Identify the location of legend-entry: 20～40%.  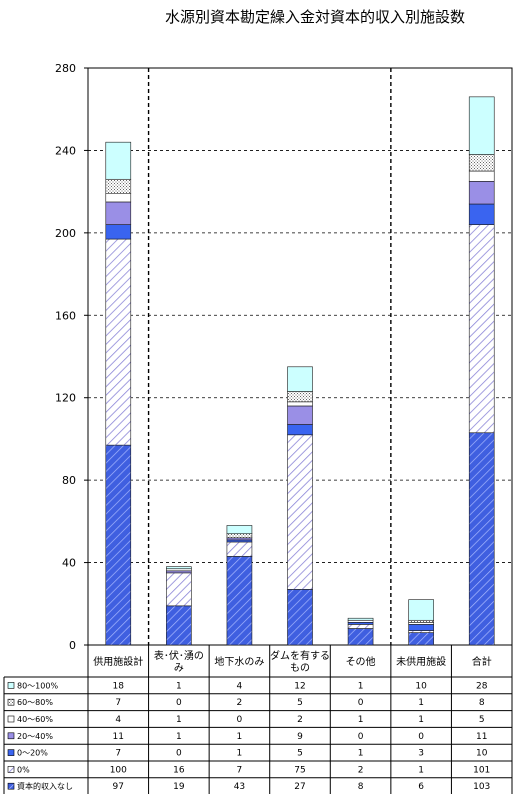
(35, 736).